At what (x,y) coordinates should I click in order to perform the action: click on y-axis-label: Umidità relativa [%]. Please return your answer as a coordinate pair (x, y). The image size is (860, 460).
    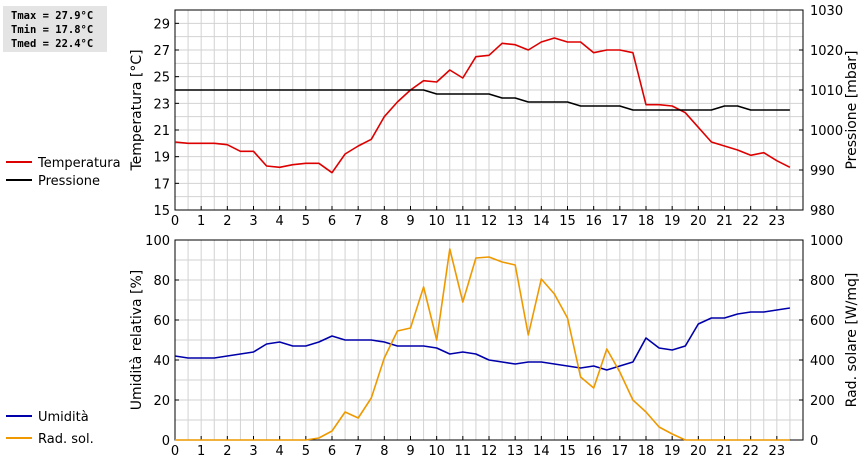
    Looking at the image, I should click on (137, 340).